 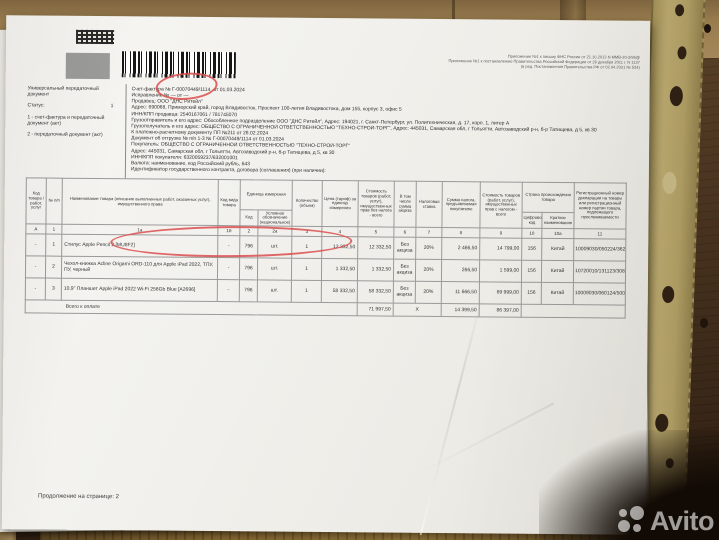 What do you see at coordinates (557, 234) in the screenshot?
I see `index-cell: 10а` at bounding box center [557, 234].